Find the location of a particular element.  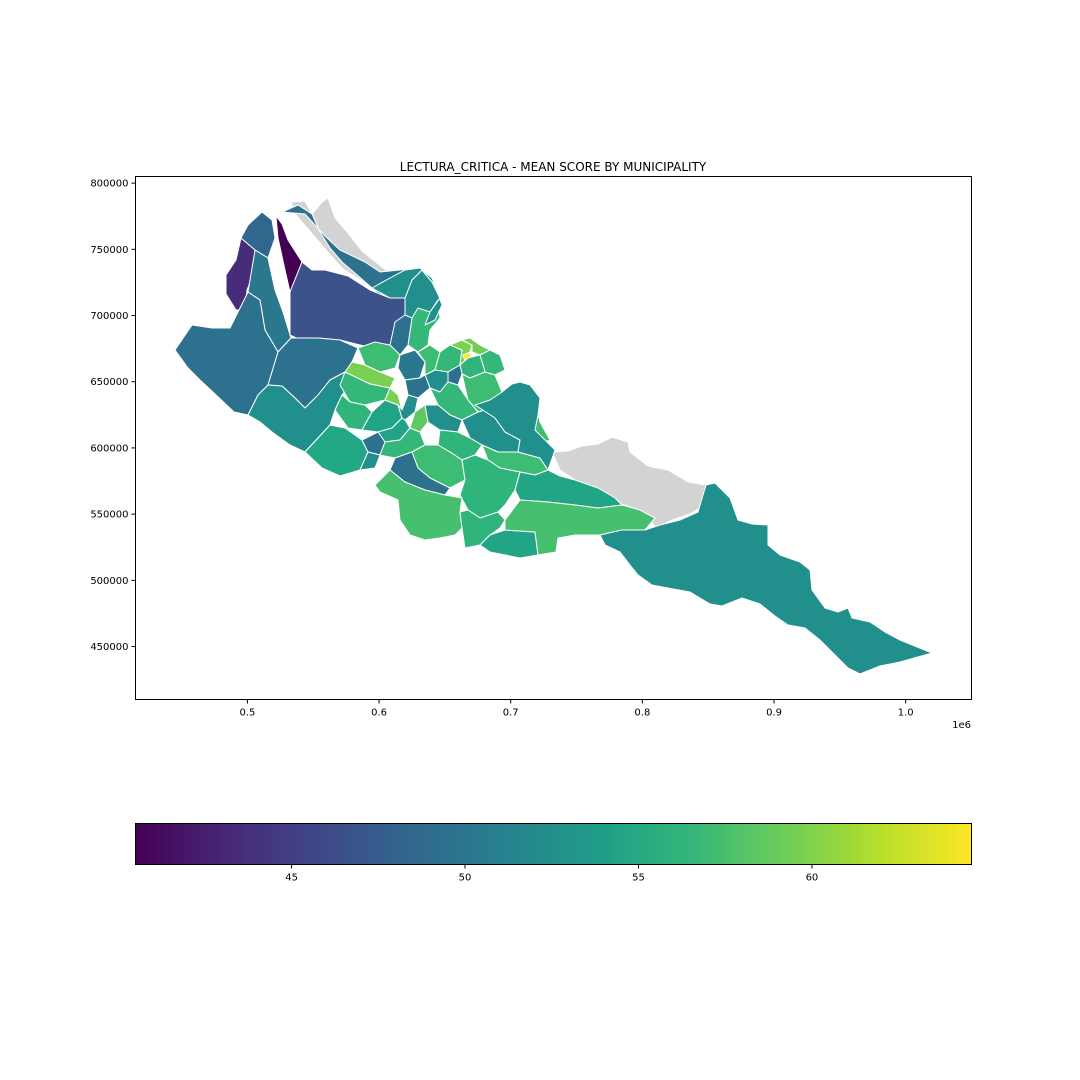

x-tick-label: 0.8 is located at coordinates (642, 713).